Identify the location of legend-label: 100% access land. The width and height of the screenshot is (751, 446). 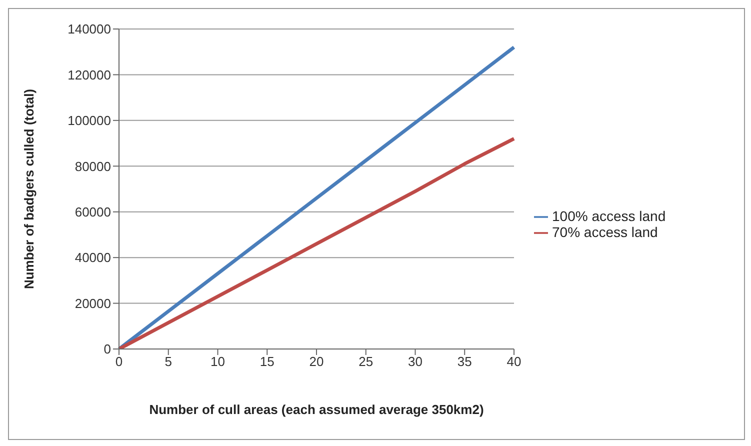
(609, 216).